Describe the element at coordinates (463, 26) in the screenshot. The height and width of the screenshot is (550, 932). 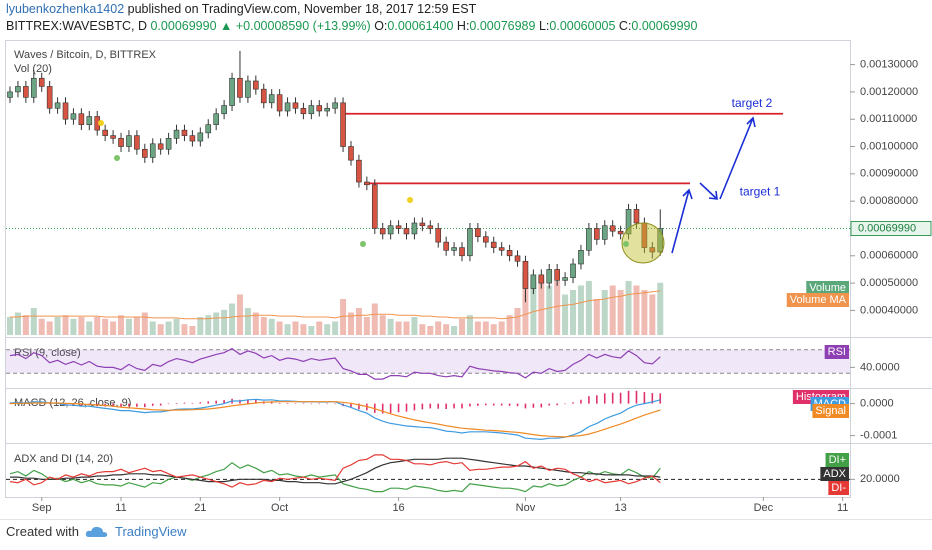
I see `ohlc-key: H:` at that location.